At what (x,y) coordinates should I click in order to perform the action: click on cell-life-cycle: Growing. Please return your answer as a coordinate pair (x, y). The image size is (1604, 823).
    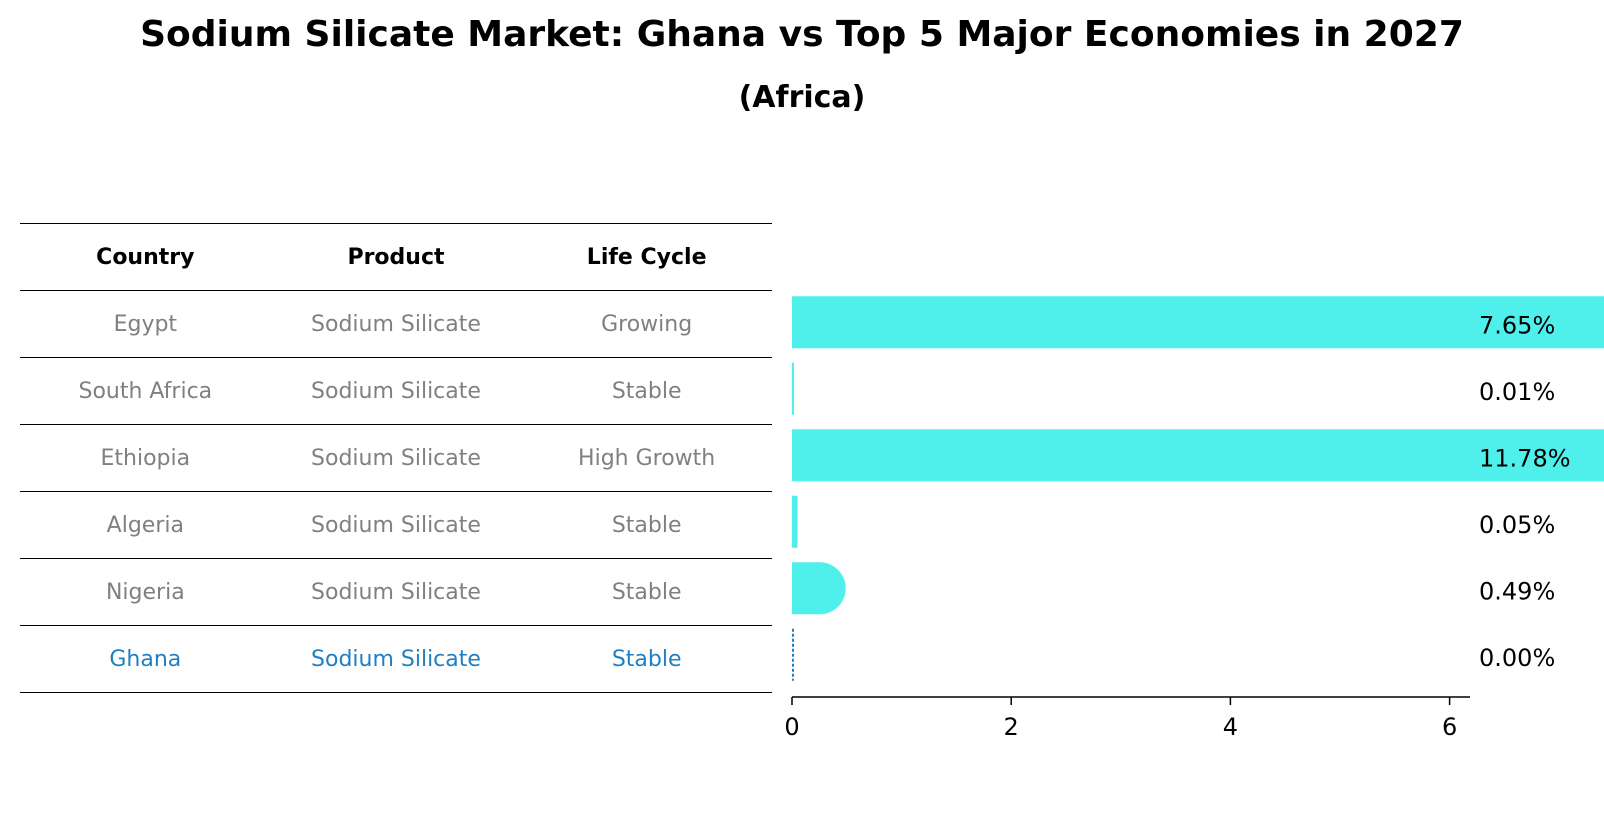
    Looking at the image, I should click on (646, 324).